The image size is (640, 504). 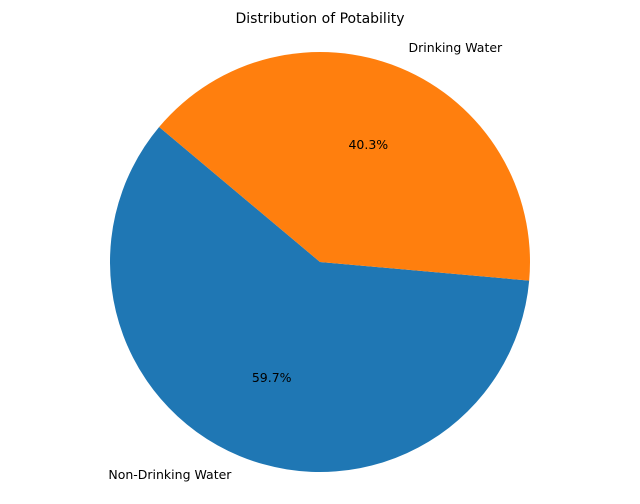 What do you see at coordinates (368, 144) in the screenshot?
I see `slice-percent-2: 40.3%` at bounding box center [368, 144].